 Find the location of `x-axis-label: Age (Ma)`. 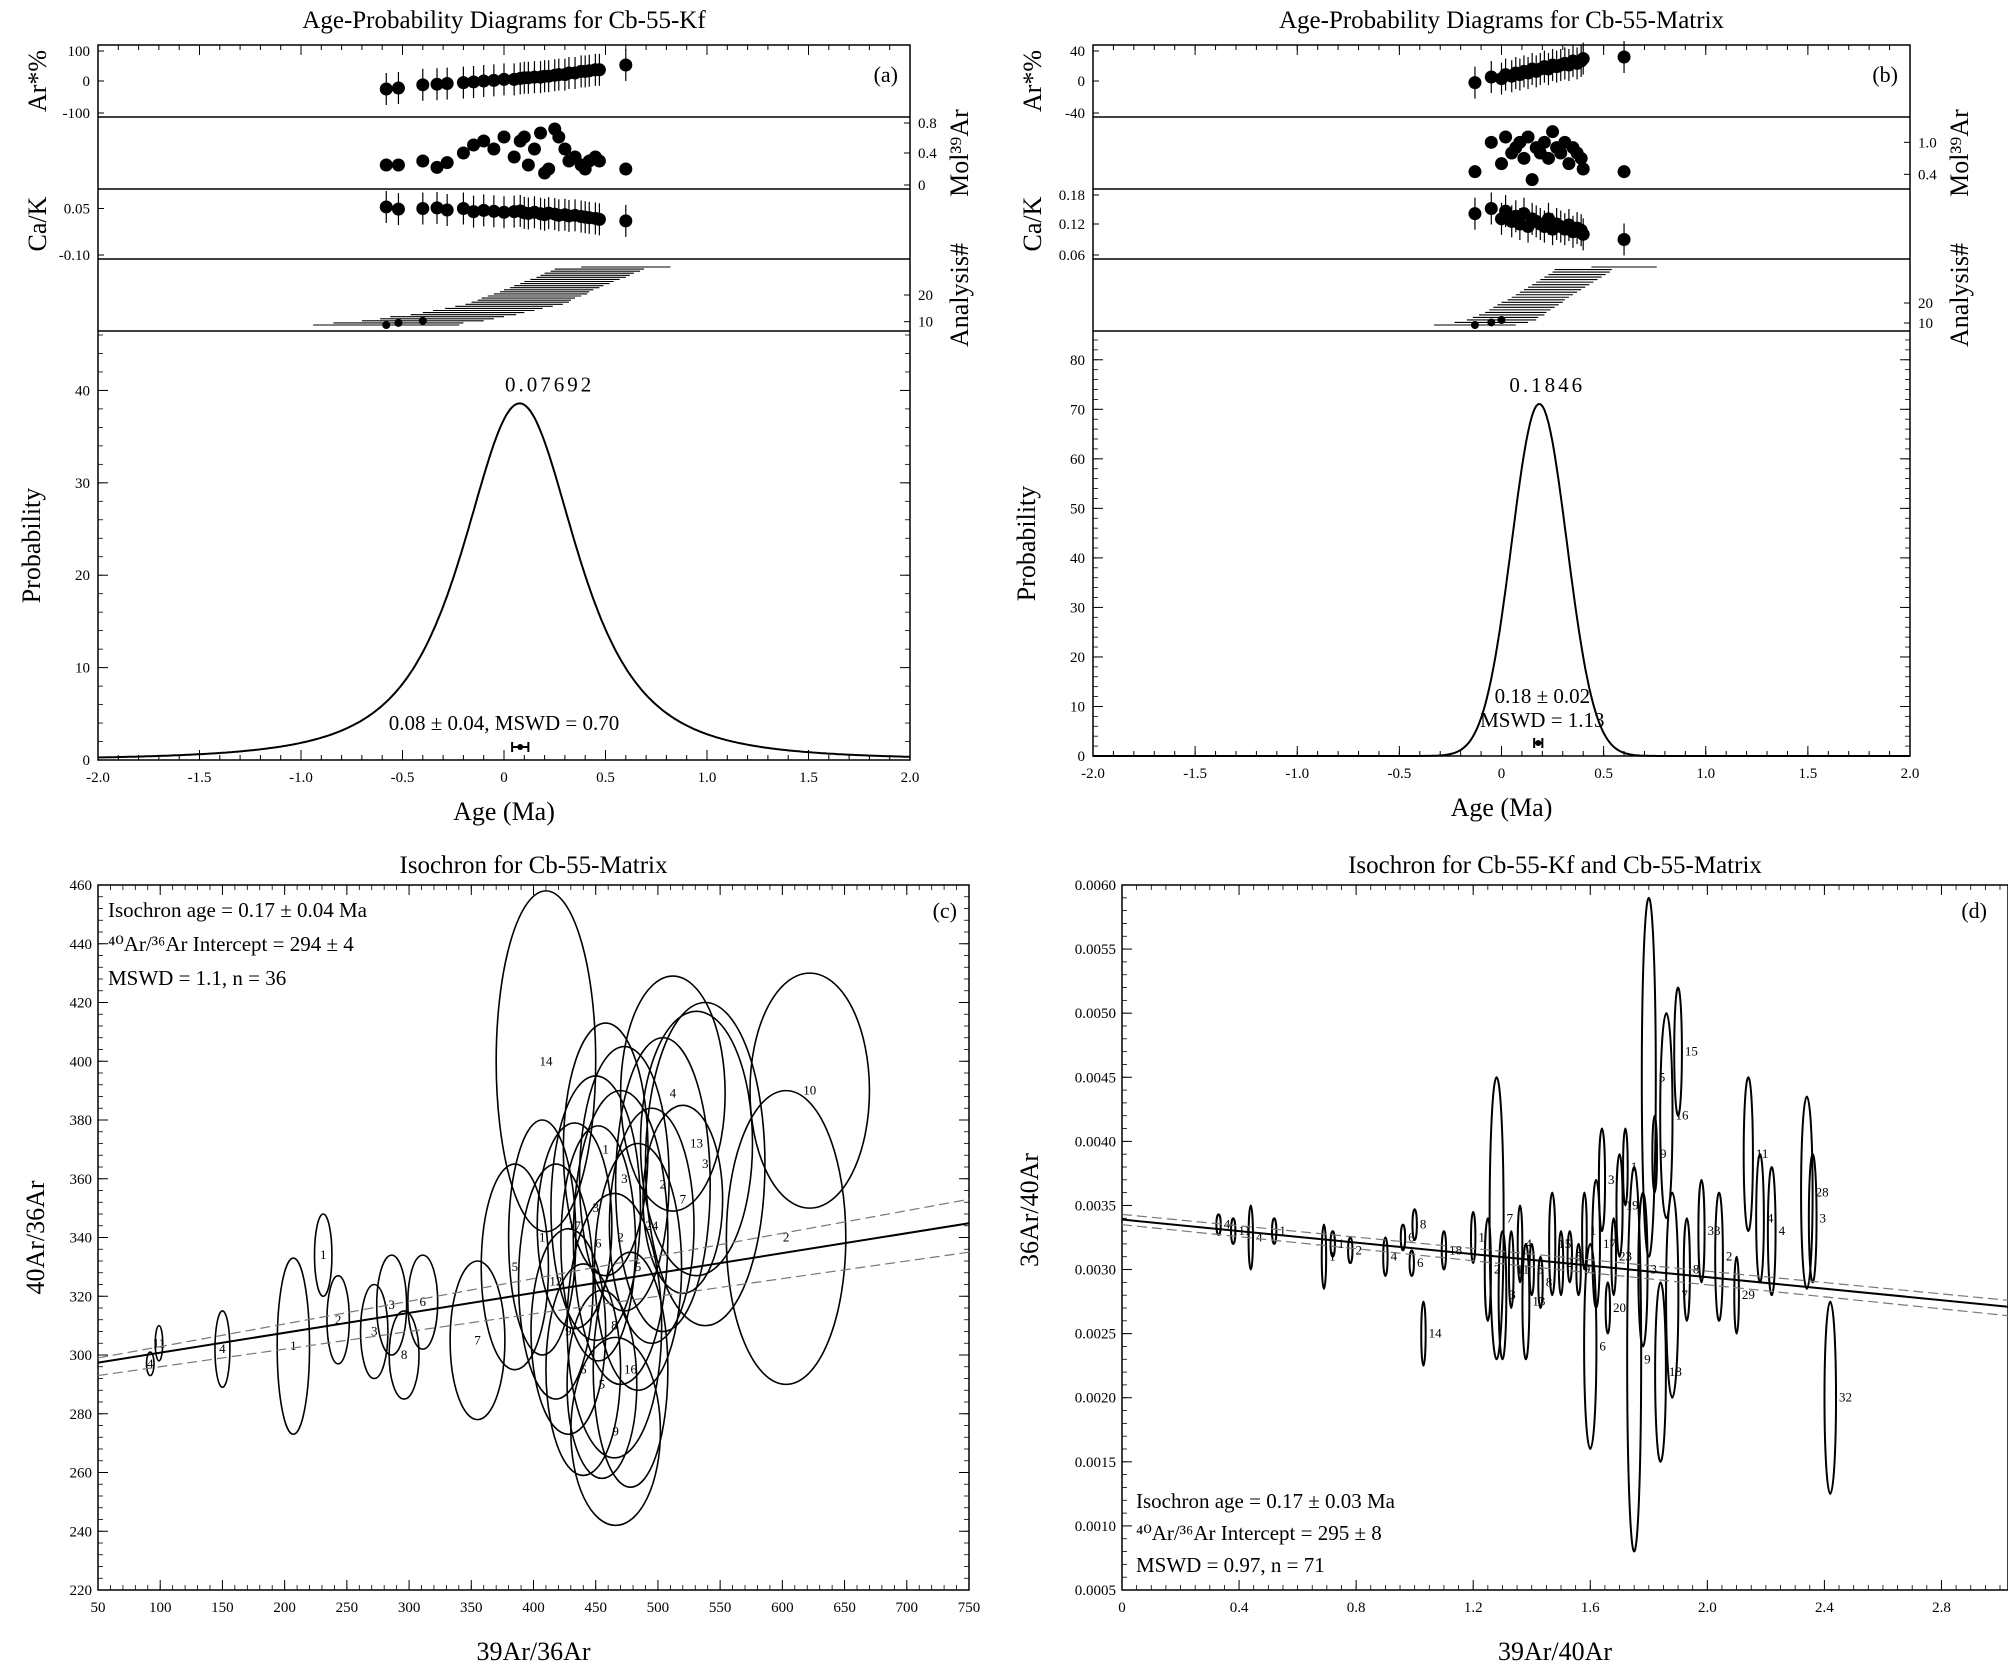

x-axis-label: Age (Ma) is located at coordinates (1502, 807).